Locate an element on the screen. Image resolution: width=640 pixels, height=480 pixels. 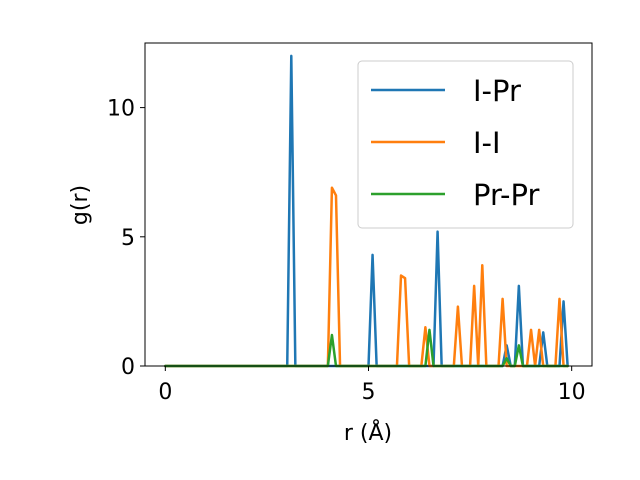
legend-label: I-Pr is located at coordinates (497, 91).